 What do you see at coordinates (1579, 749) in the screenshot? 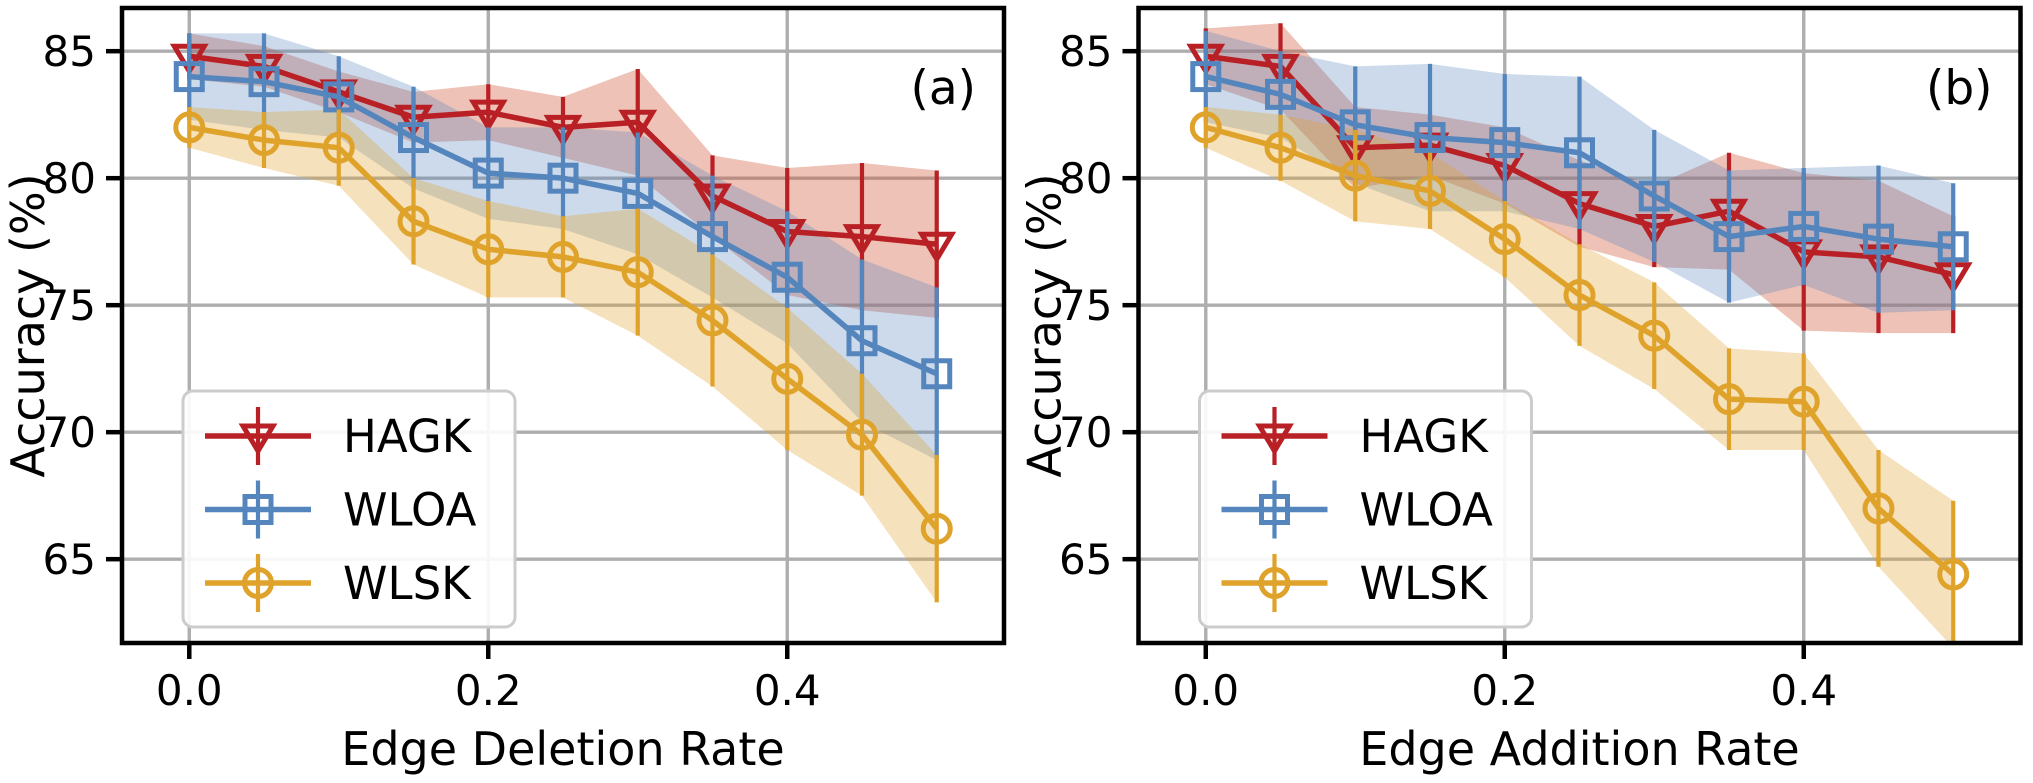
I see `x-axis-label: Edge Addition Rate` at bounding box center [1579, 749].